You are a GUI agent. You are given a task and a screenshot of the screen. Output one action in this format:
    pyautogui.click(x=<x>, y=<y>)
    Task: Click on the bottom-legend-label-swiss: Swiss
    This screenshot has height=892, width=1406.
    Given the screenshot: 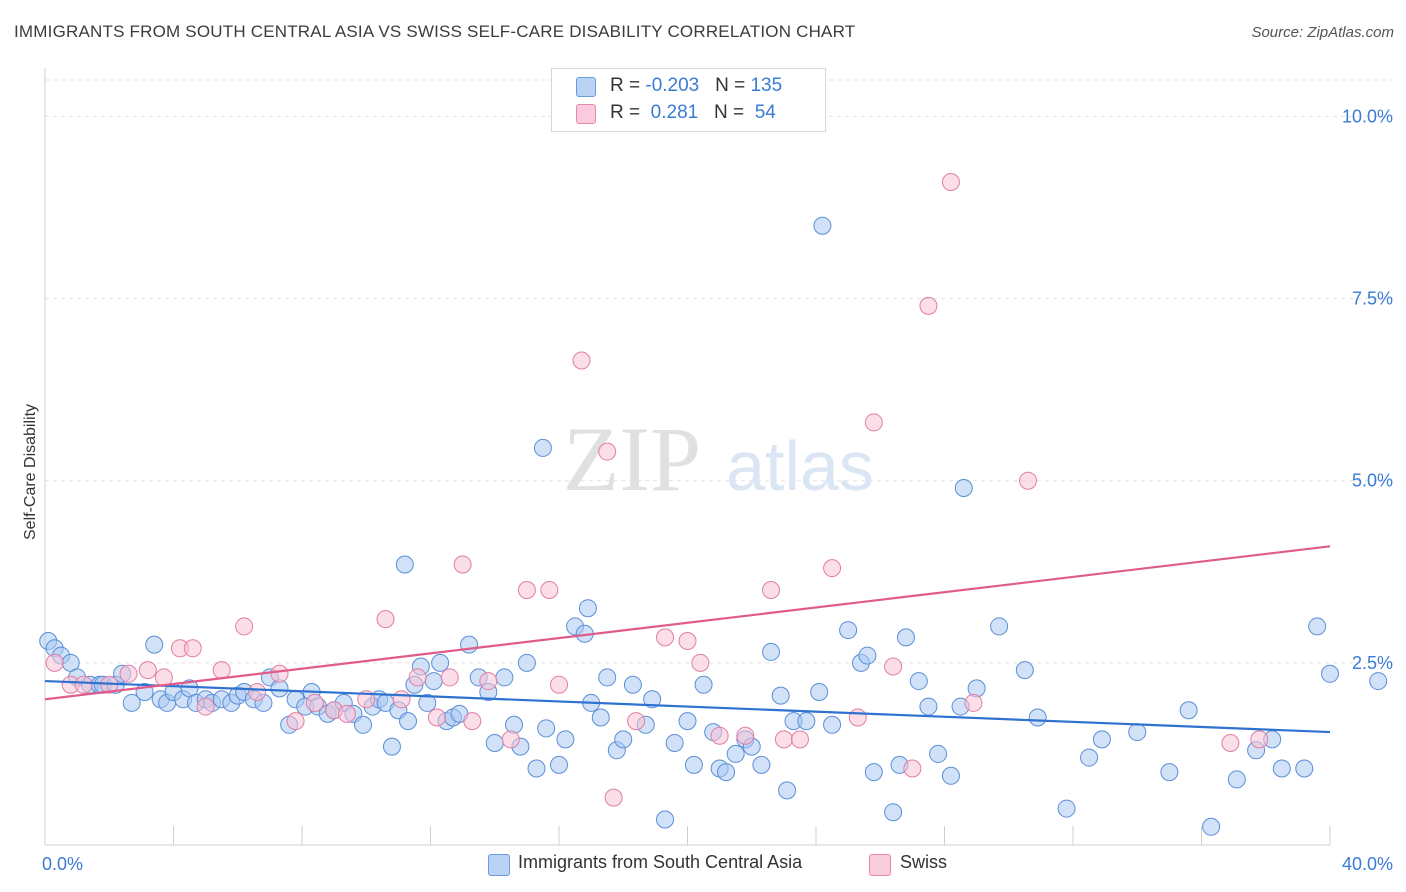 What is the action you would take?
    pyautogui.click(x=924, y=862)
    